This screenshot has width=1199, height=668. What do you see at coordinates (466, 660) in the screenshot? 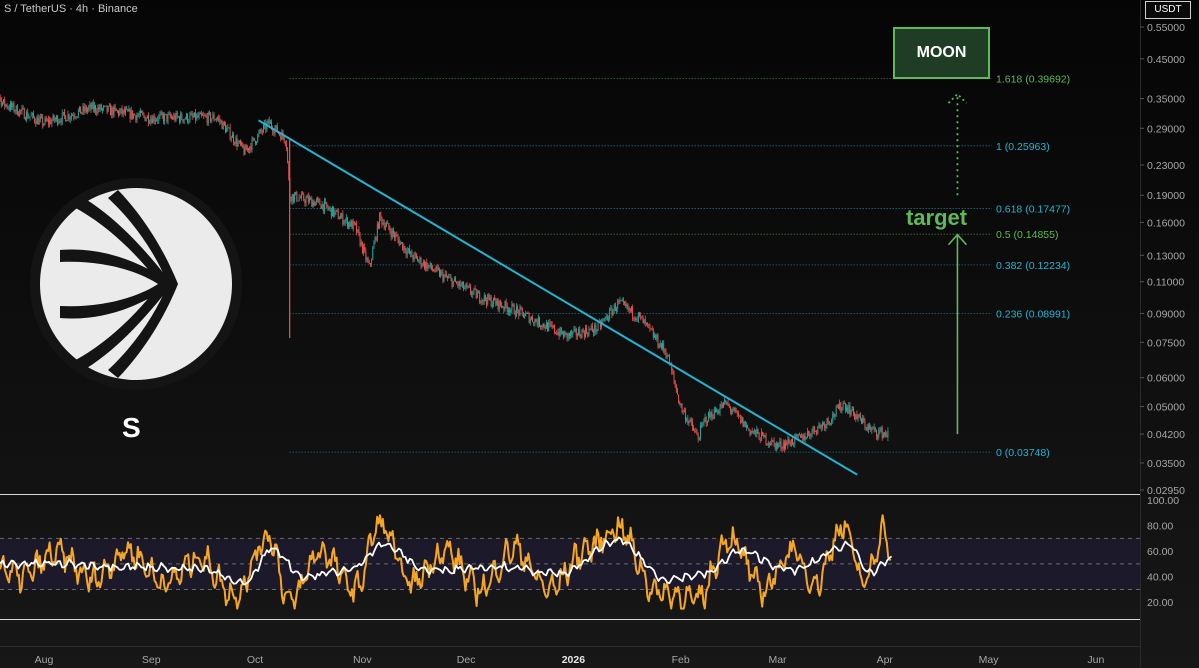
I see `x-tick-label: Dec` at bounding box center [466, 660].